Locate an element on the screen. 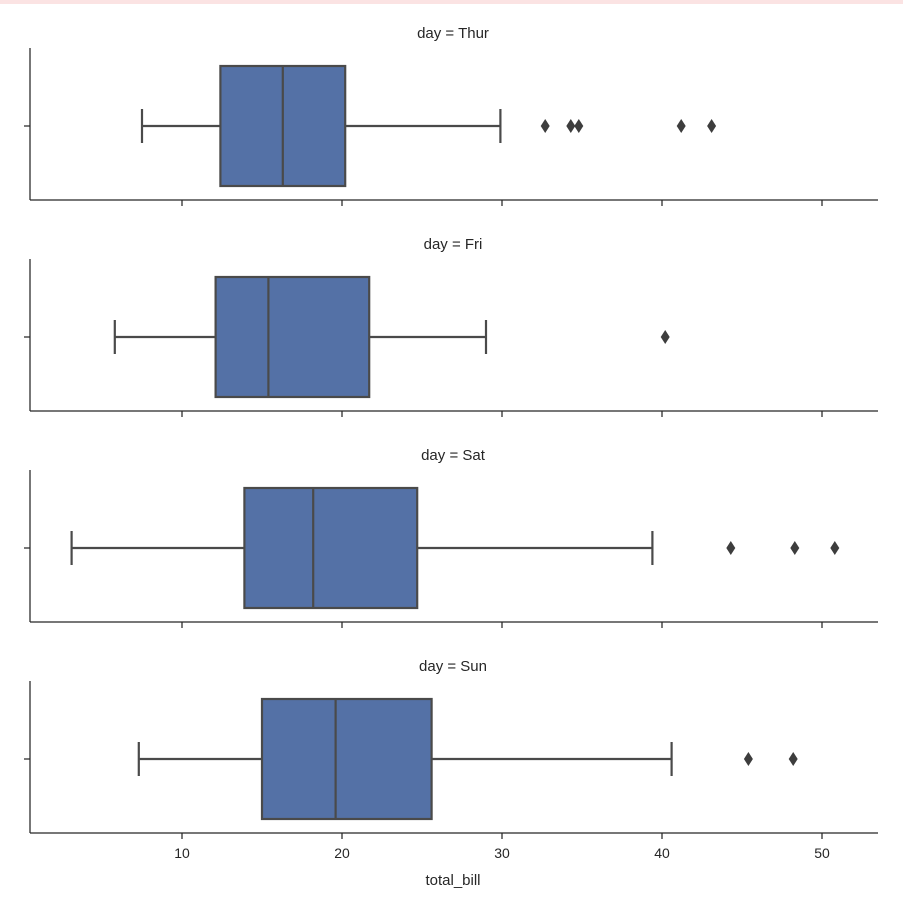  x-tick-label: 30 is located at coordinates (502, 853).